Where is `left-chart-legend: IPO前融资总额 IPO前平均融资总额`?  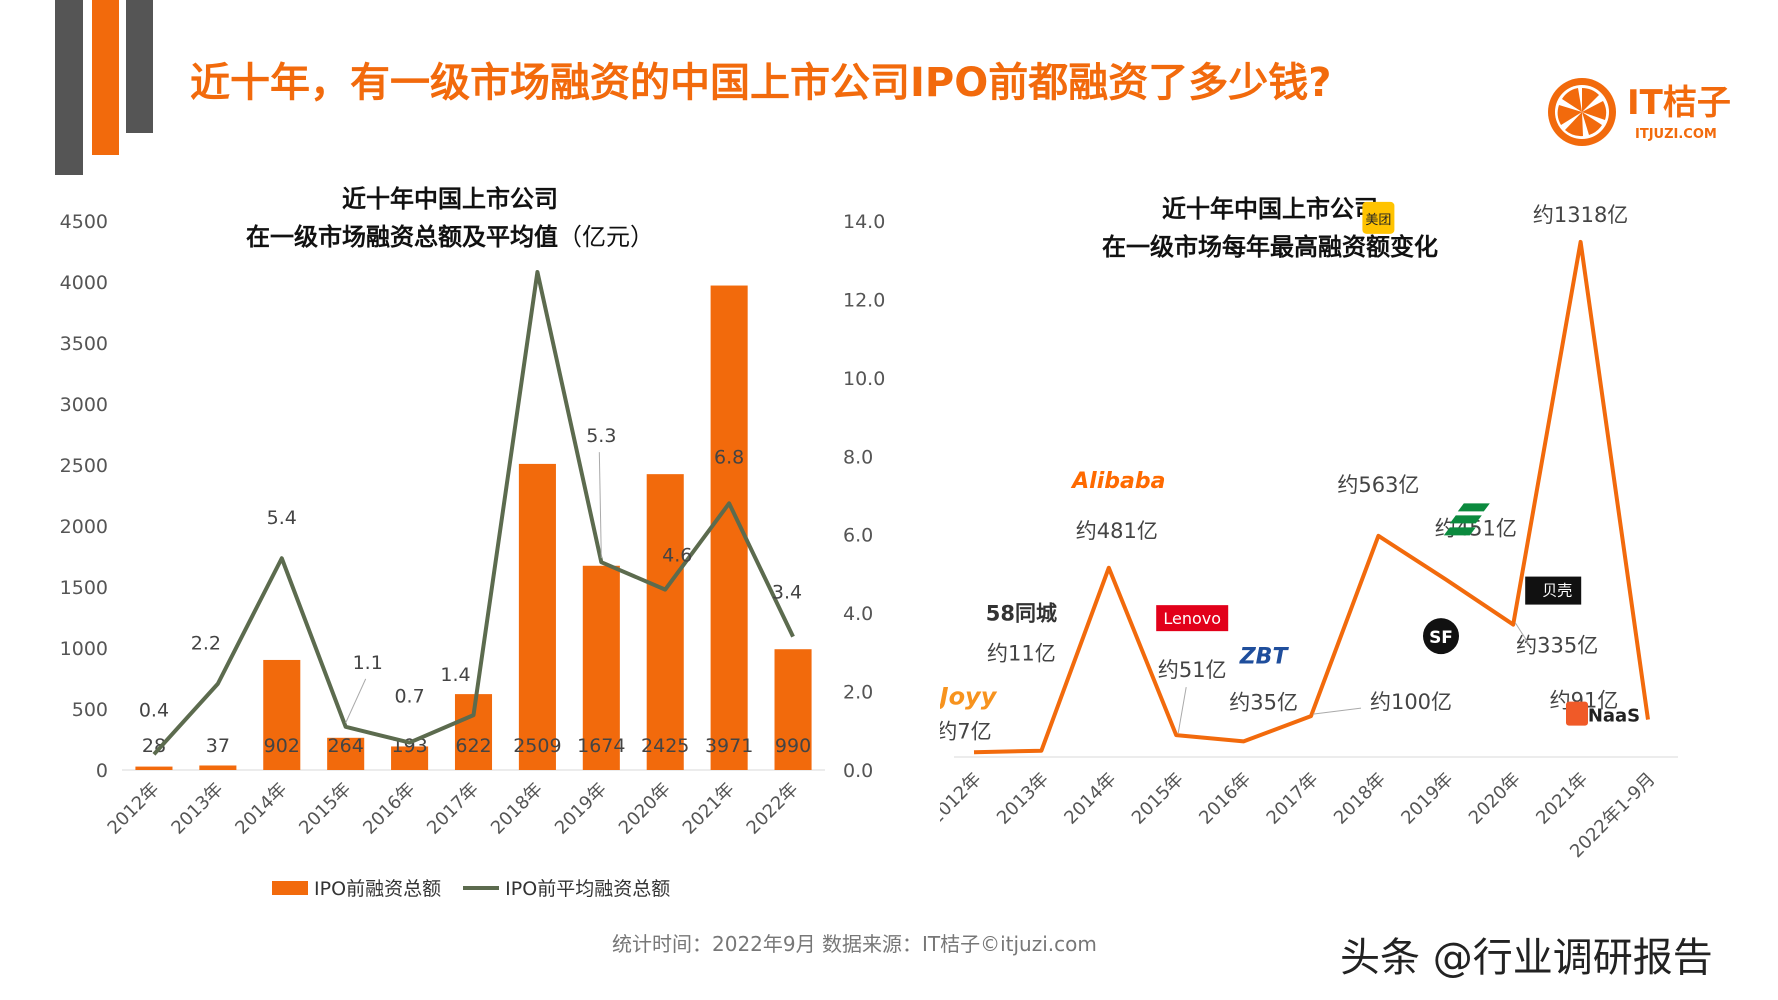 left-chart-legend: IPO前融资总额 IPO前平均融资总额 is located at coordinates (471, 887).